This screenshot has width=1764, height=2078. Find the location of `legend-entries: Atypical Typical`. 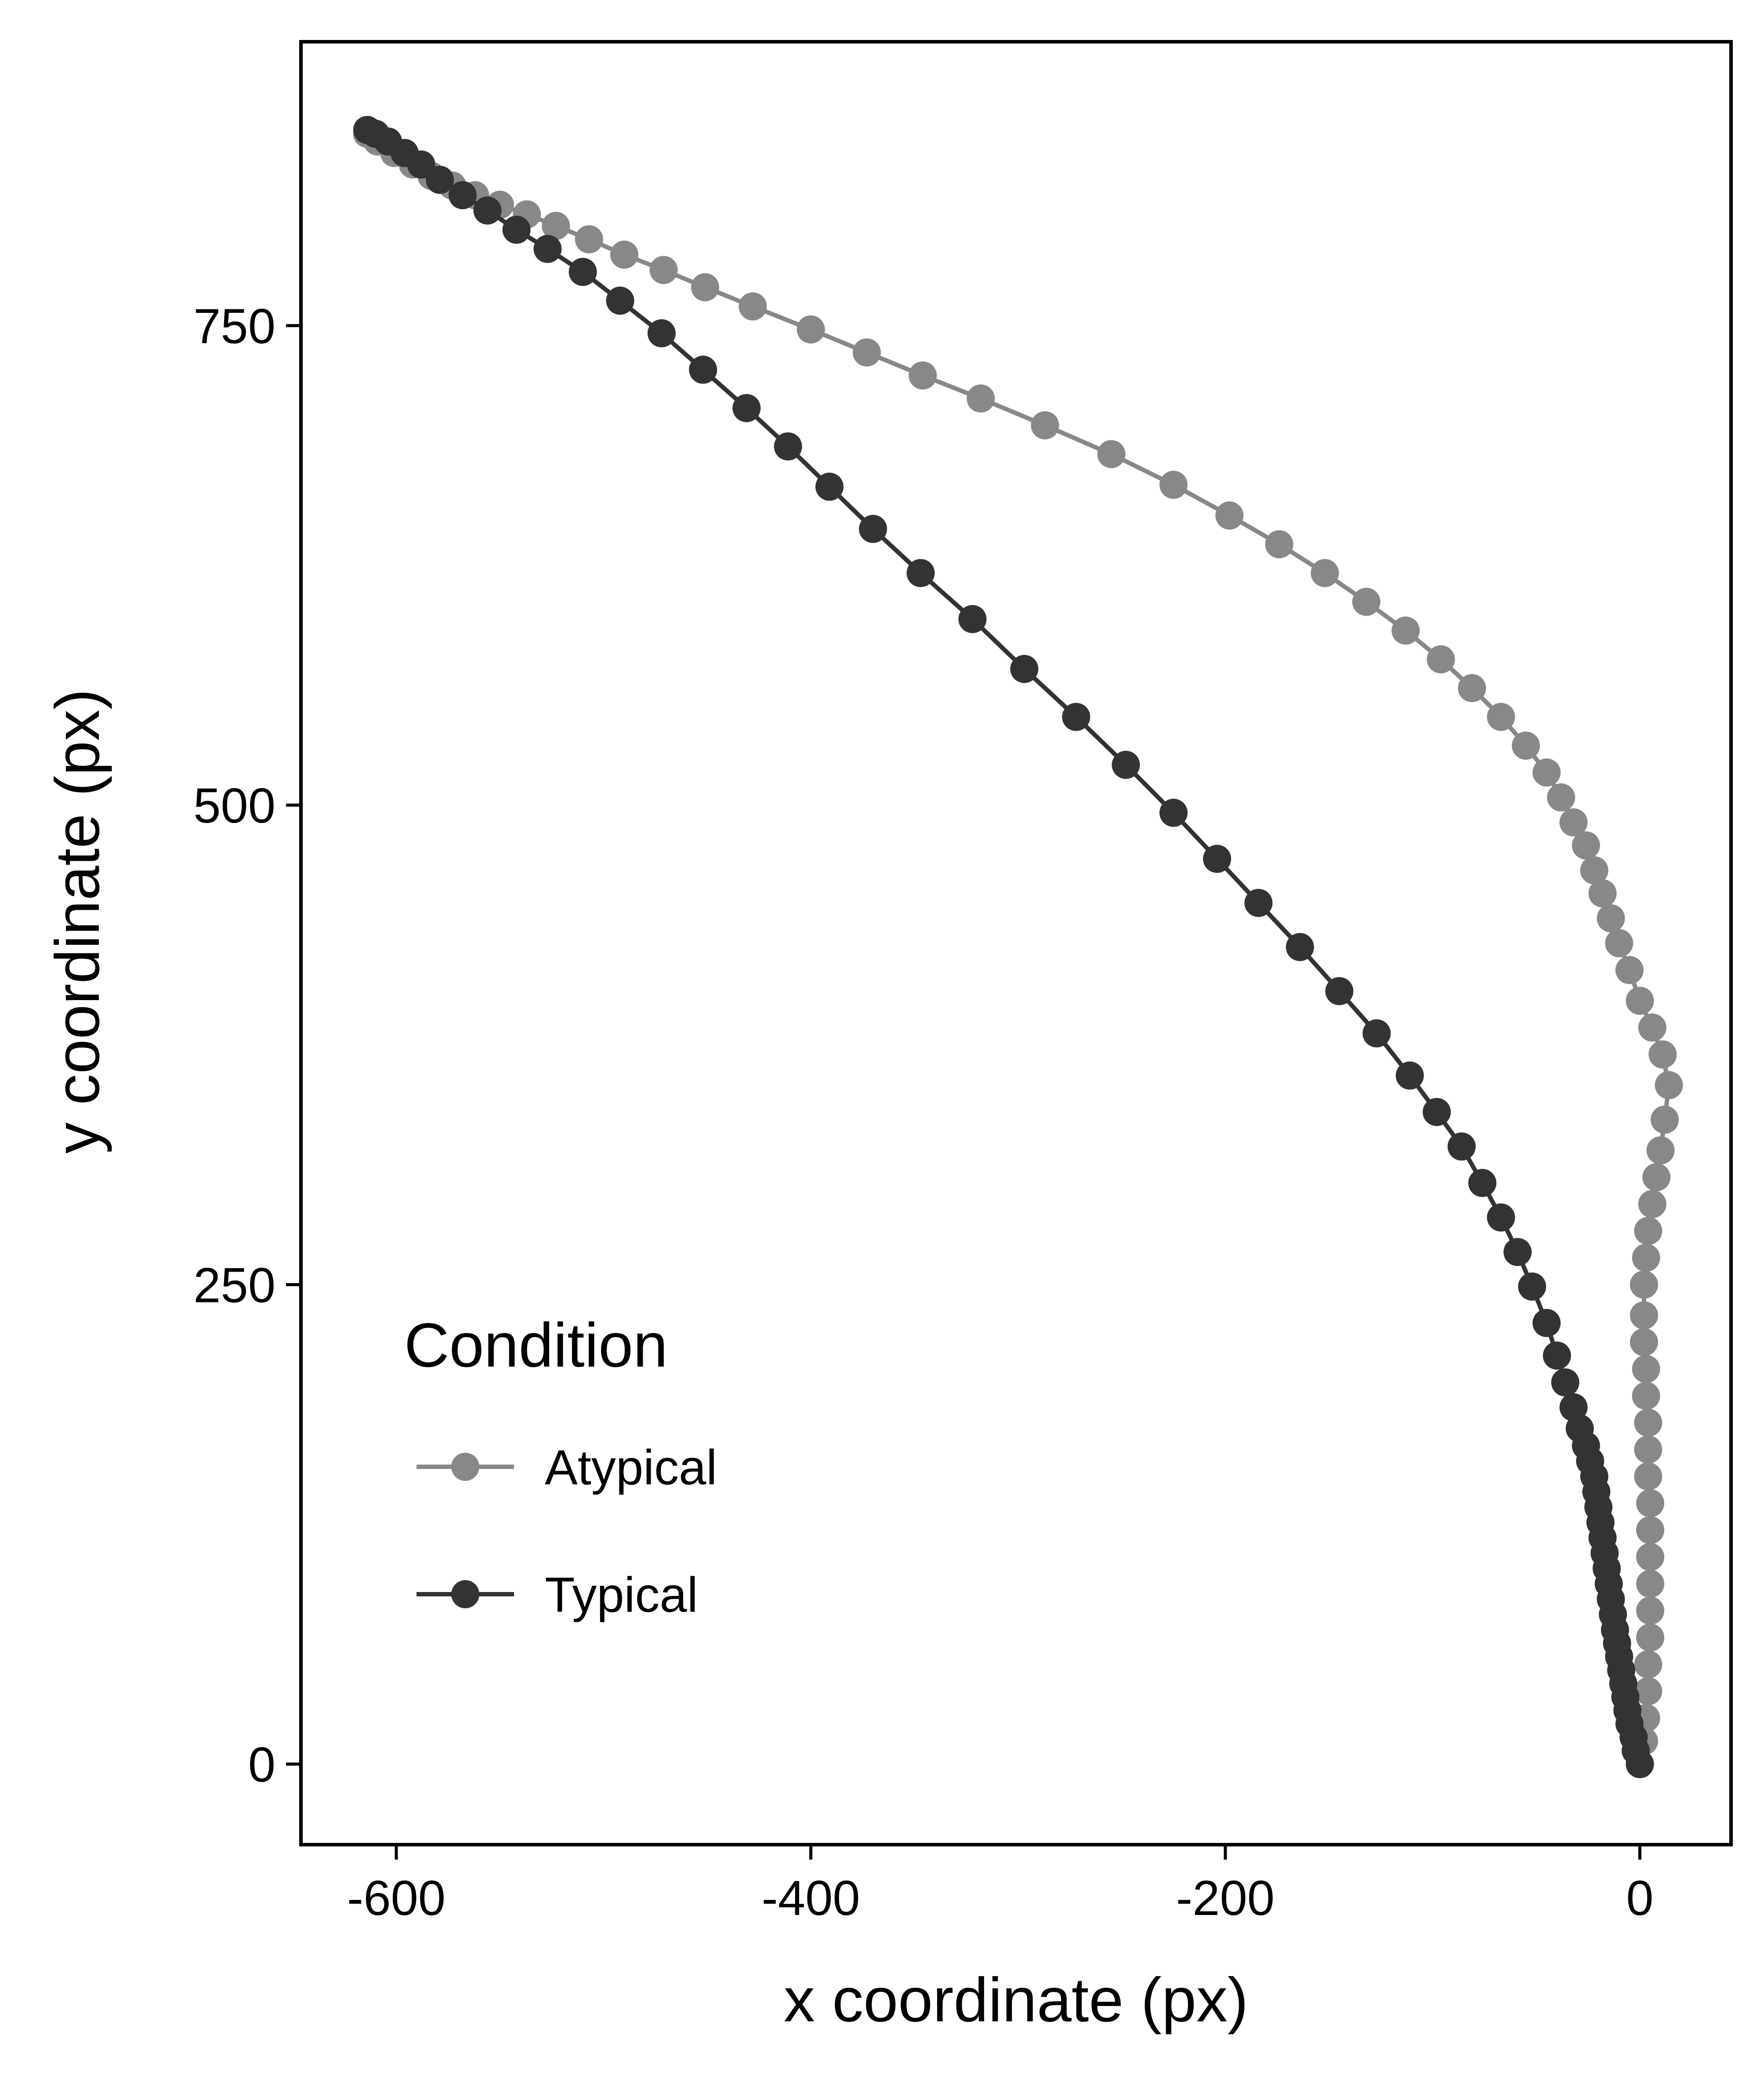

legend-entries: Atypical Typical is located at coordinates (567, 1531).